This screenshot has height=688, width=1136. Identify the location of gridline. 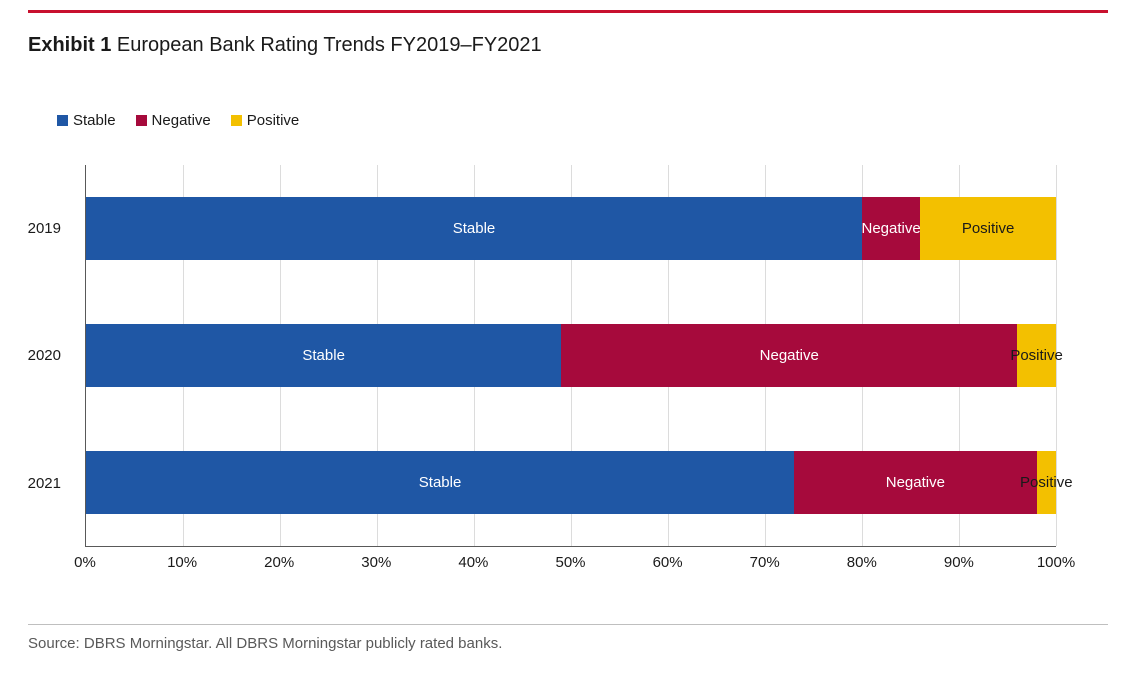
(1056, 355).